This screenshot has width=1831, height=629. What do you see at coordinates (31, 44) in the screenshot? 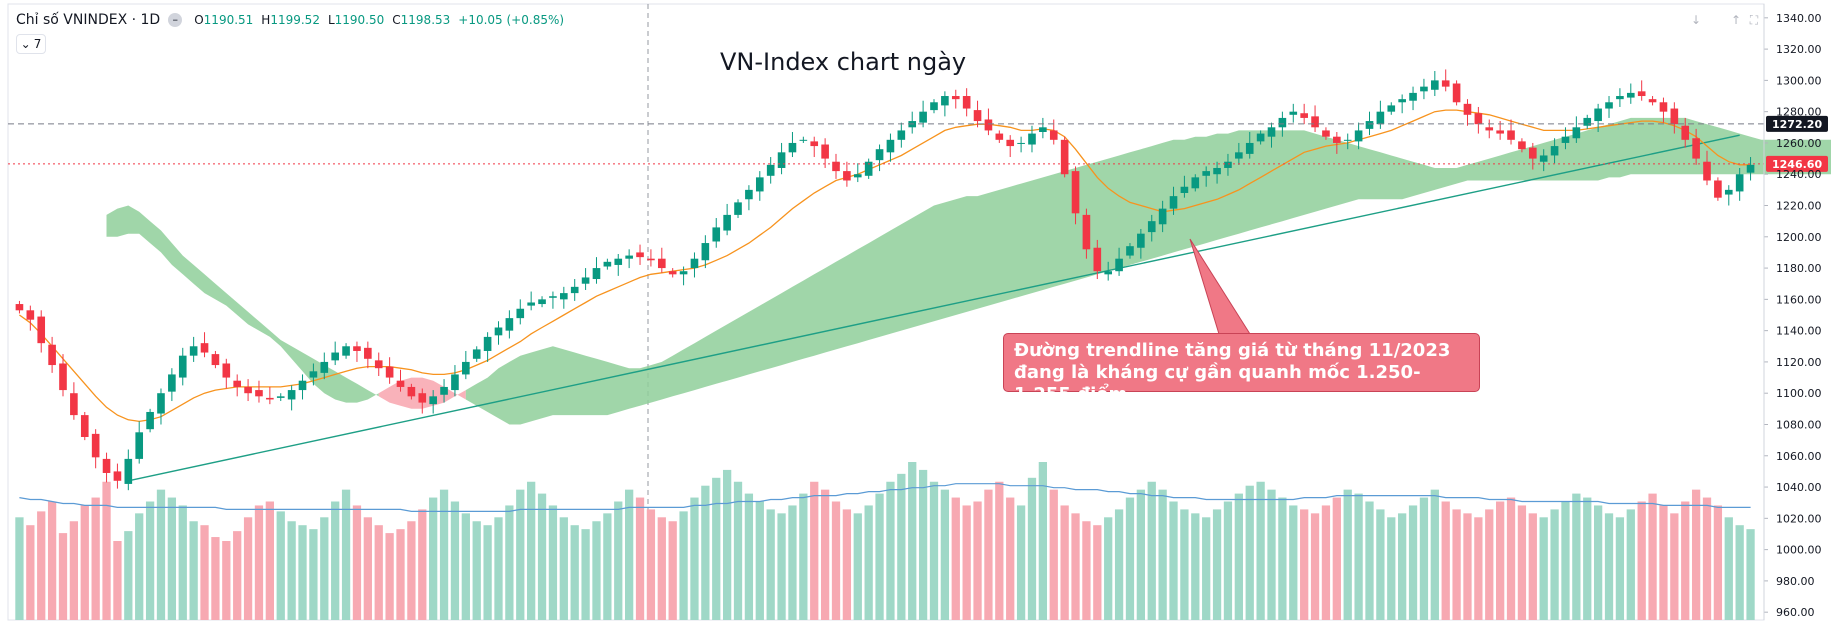
I see `indicators-collapse-button: ⌄ 7` at bounding box center [31, 44].